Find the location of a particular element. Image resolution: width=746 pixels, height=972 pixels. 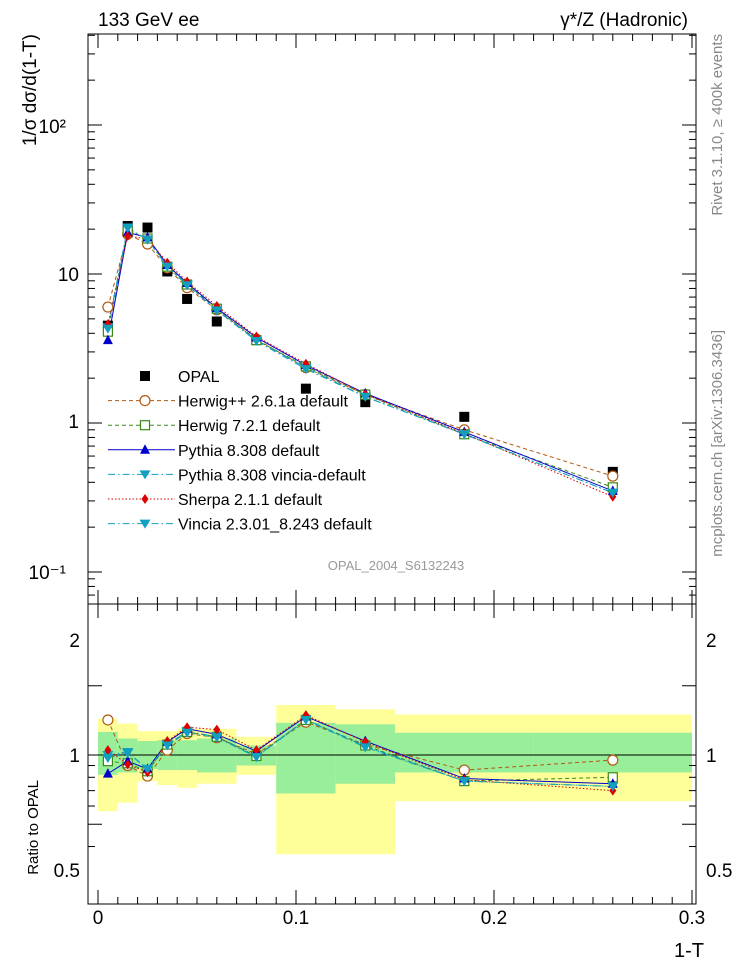

ratio-y-tick-label-right: 0.5 is located at coordinates (719, 871).